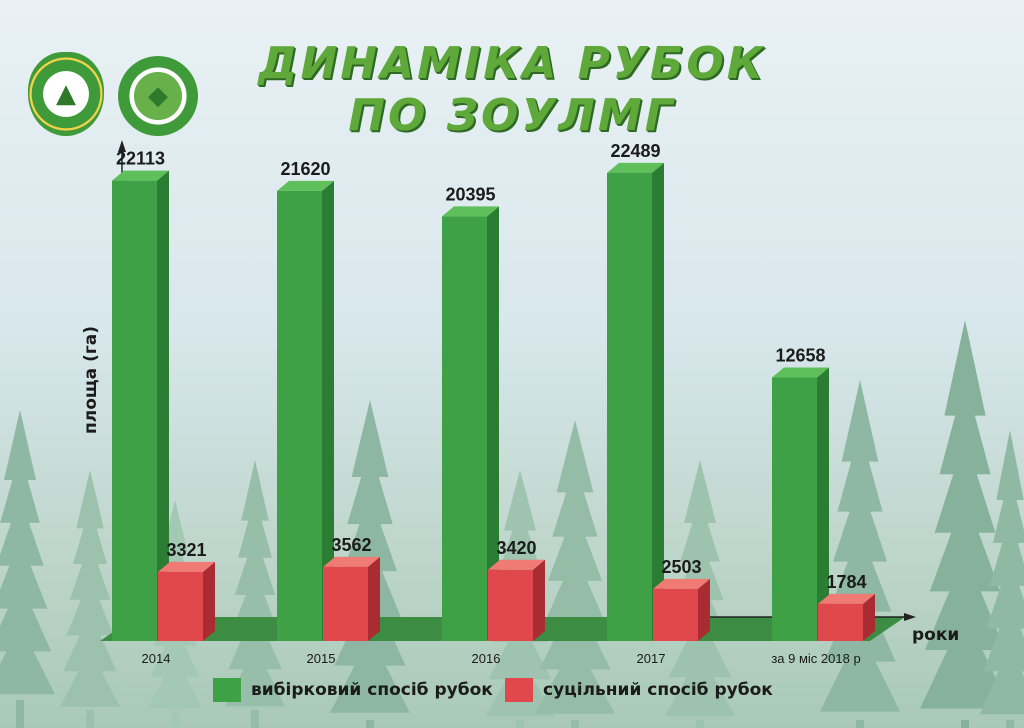 The height and width of the screenshot is (728, 1024). I want to click on data-label-selective: 21620, so click(305, 169).